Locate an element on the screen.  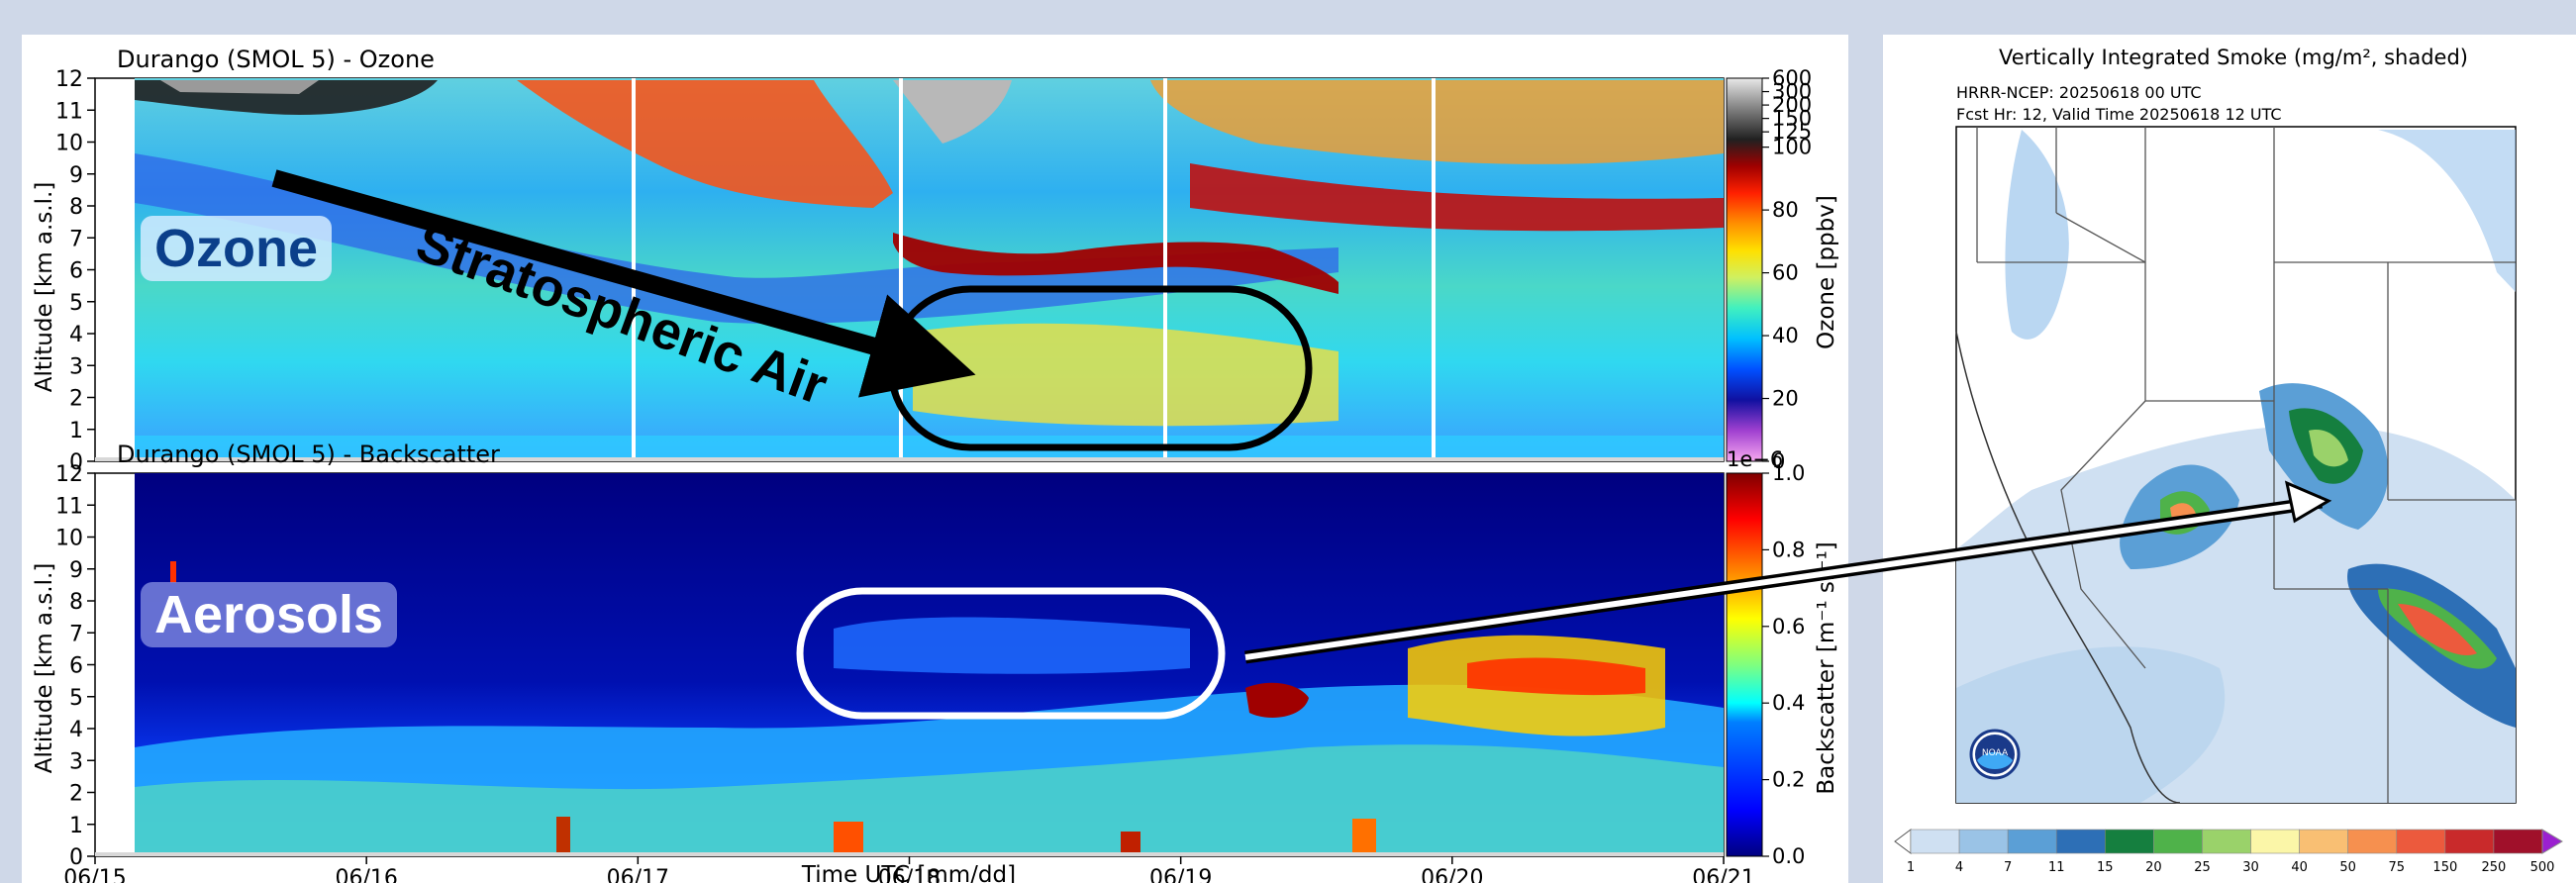
bs-cb-tick-label: 0.6 is located at coordinates (1789, 627).